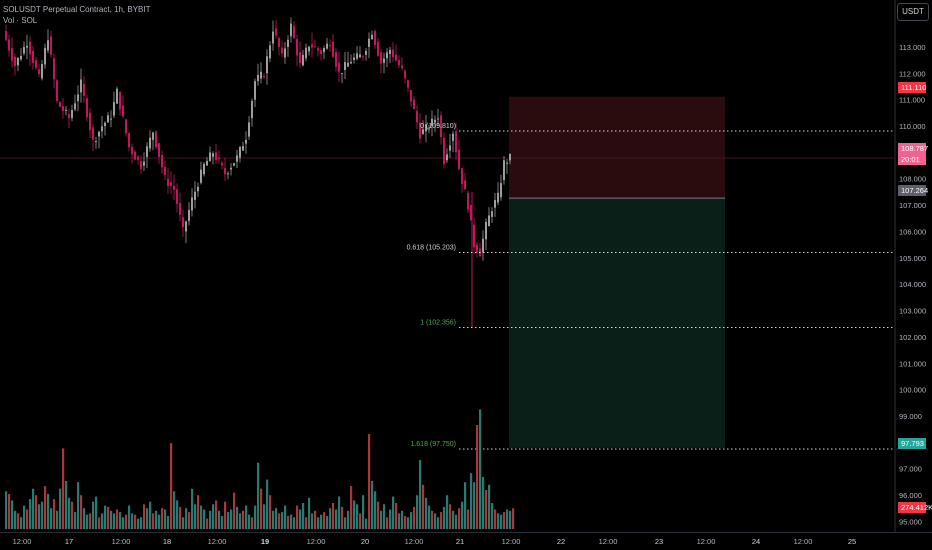  Describe the element at coordinates (438, 323) in the screenshot. I see `fib-level-label: 1 (102.356)` at that location.